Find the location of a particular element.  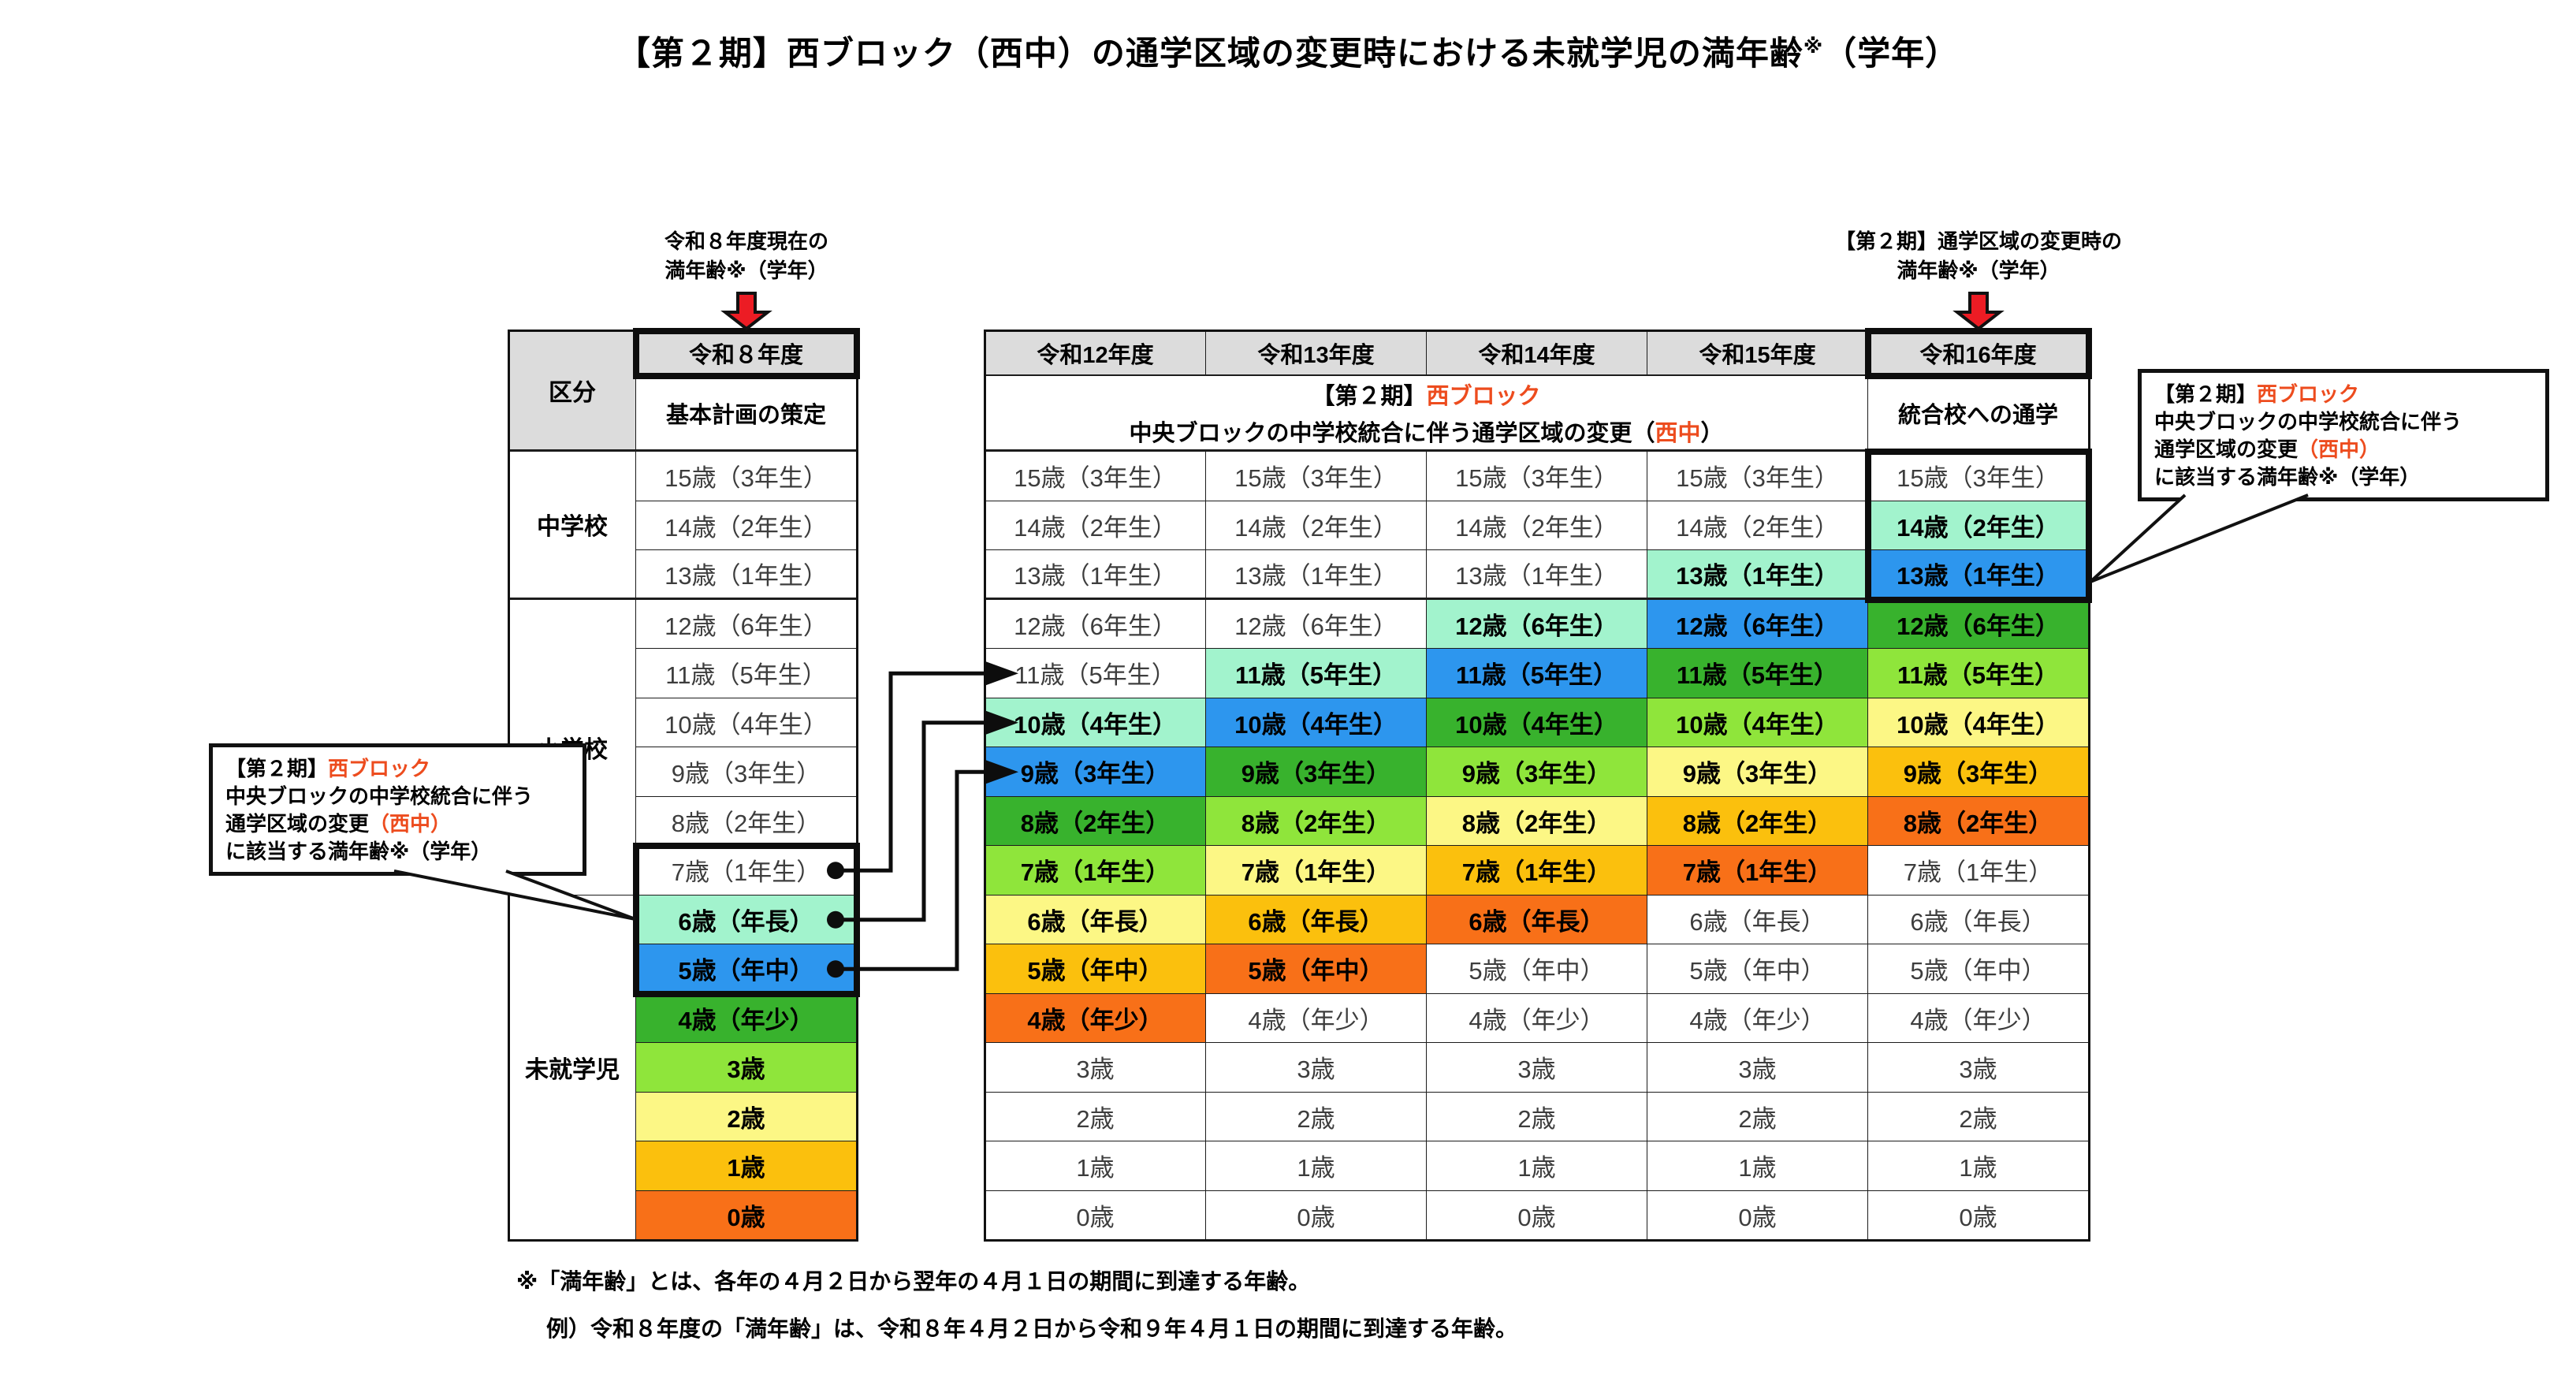

age-cell-y4-label: 2歳 is located at coordinates (1978, 1118).